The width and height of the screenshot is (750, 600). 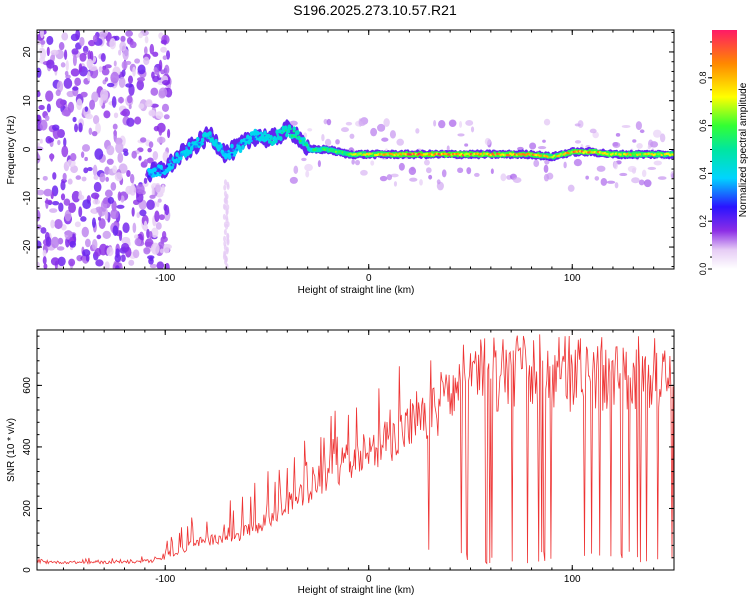 What do you see at coordinates (27, 508) in the screenshot?
I see `snr-y-tick-label: 200` at bounding box center [27, 508].